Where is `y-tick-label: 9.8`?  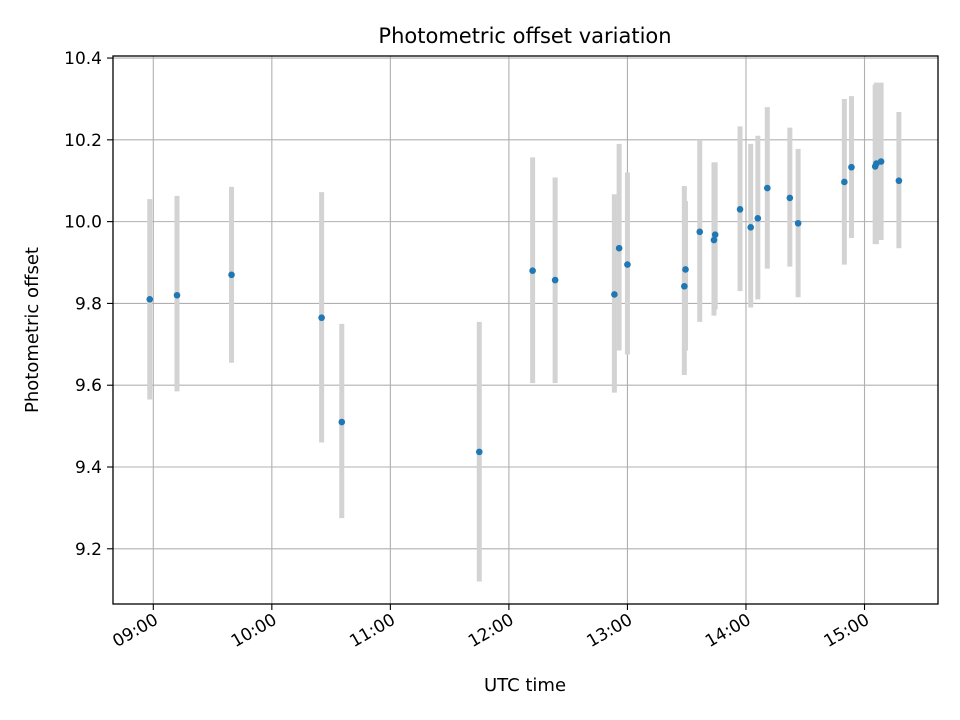
y-tick-label: 9.8 is located at coordinates (88, 304).